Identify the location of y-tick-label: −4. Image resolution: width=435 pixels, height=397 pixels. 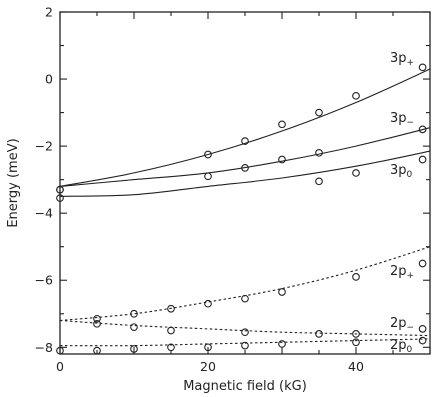
(44, 213).